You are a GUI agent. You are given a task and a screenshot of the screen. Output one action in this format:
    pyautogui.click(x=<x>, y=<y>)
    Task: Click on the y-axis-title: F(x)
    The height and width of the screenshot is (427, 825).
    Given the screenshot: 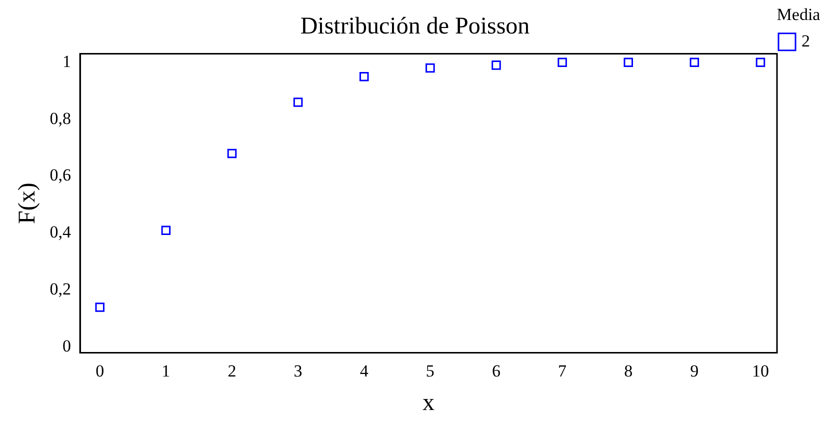 What is the action you would take?
    pyautogui.click(x=27, y=203)
    